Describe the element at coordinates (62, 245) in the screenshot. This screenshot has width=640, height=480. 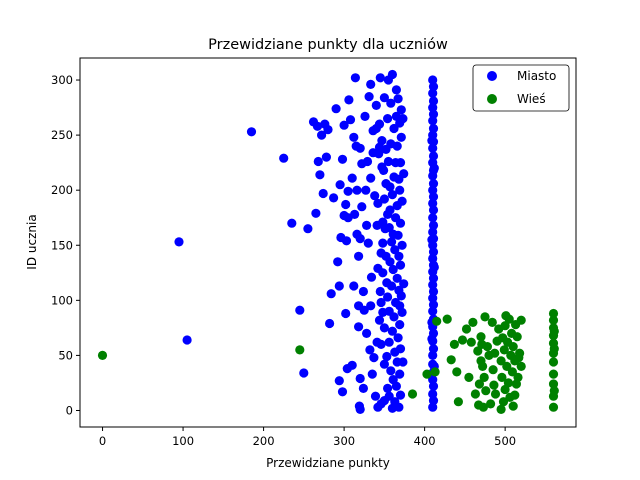
I see `y-tick-label: 150` at that location.